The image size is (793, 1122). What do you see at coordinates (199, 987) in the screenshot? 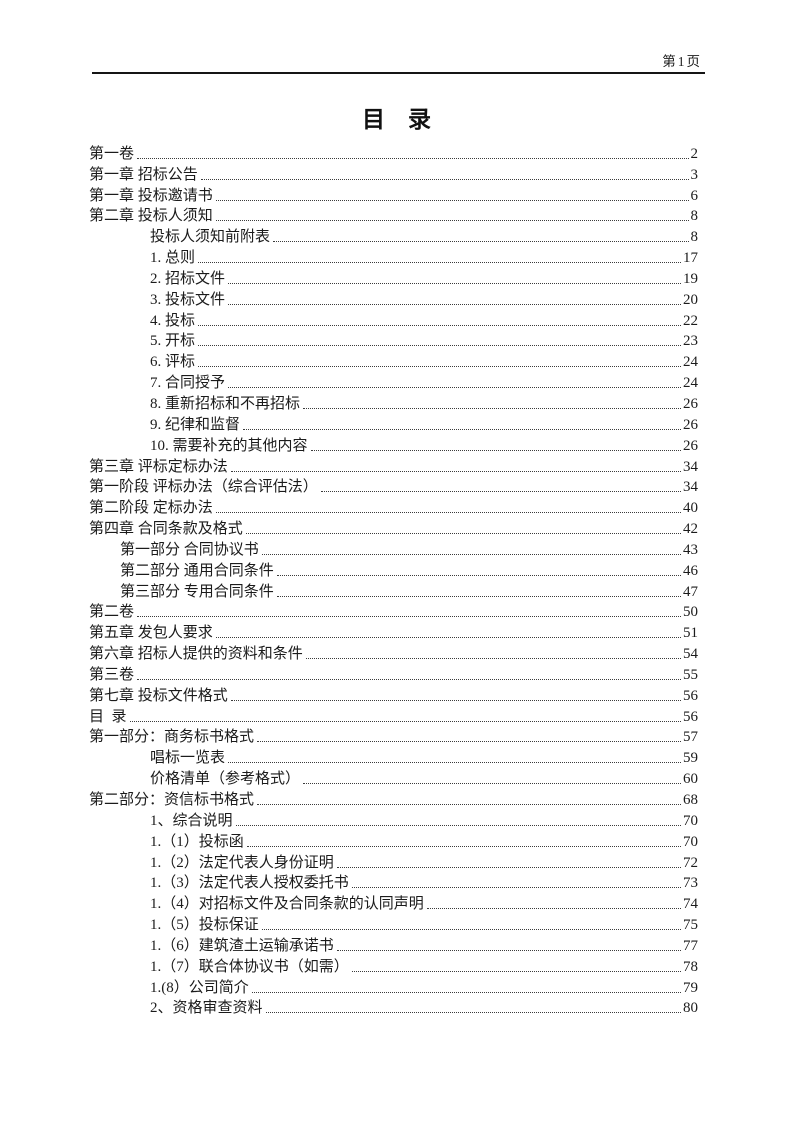
I see `toc-entry-label: 1.(8）公司简介` at bounding box center [199, 987].